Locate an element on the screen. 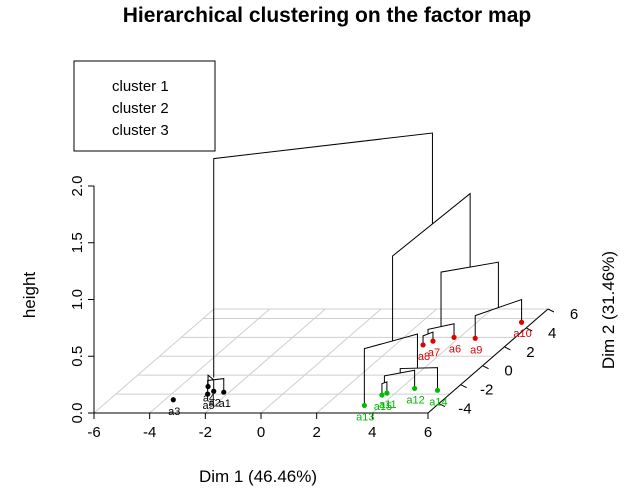  x-tick-label: -4 is located at coordinates (149, 432).